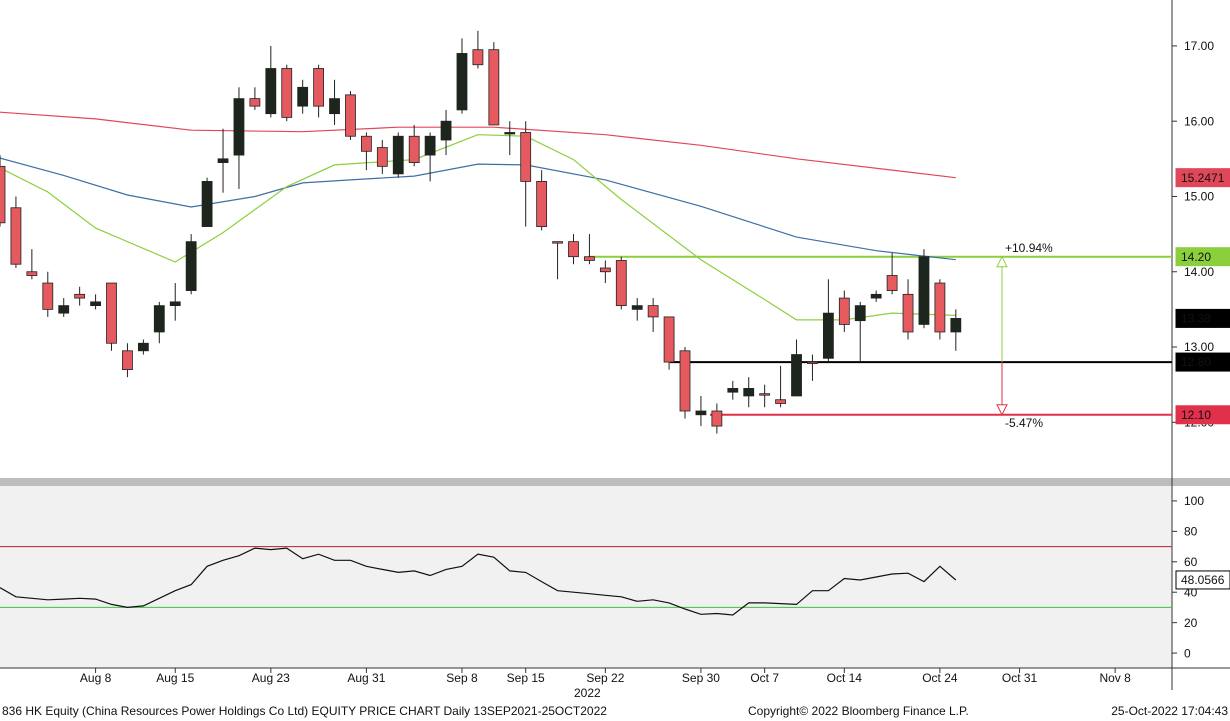 The image size is (1230, 721). Describe the element at coordinates (605, 678) in the screenshot. I see `x-tick-label: Sep 22` at that location.